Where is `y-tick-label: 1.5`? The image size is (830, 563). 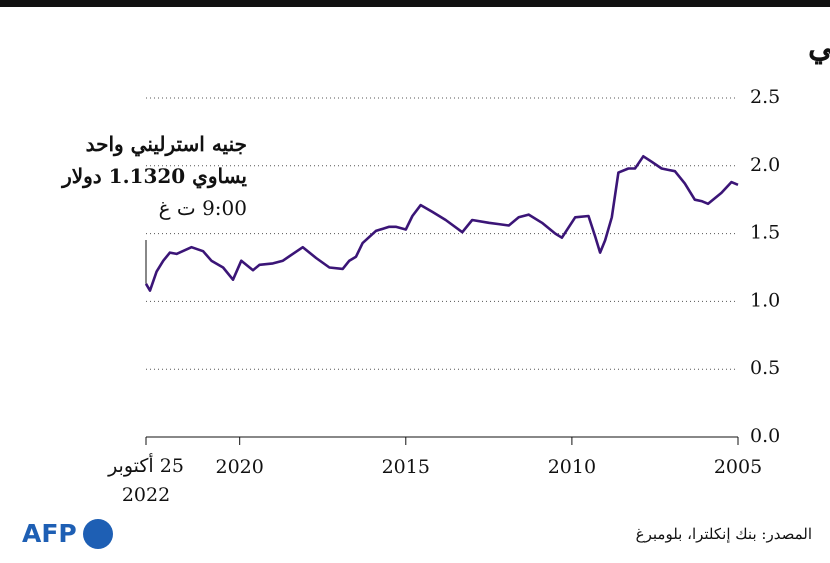 y-tick-label: 1.5 is located at coordinates (765, 233).